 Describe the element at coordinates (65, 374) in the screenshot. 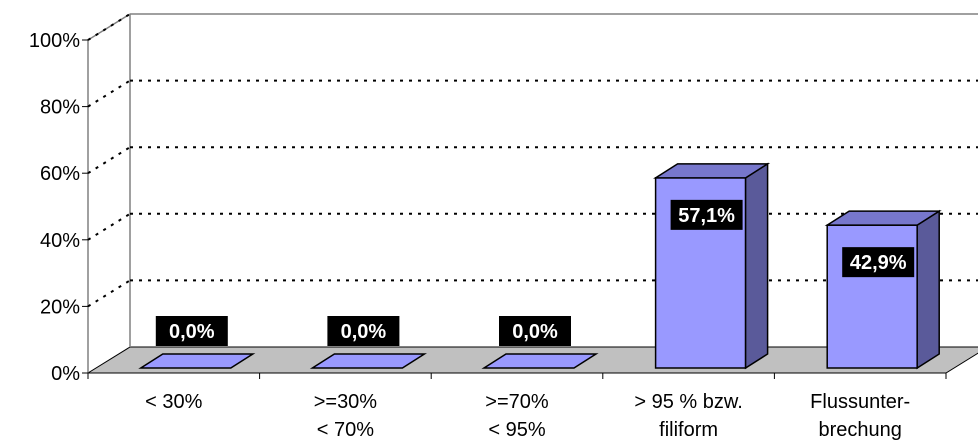

I see `y-tick-label: 0%` at that location.